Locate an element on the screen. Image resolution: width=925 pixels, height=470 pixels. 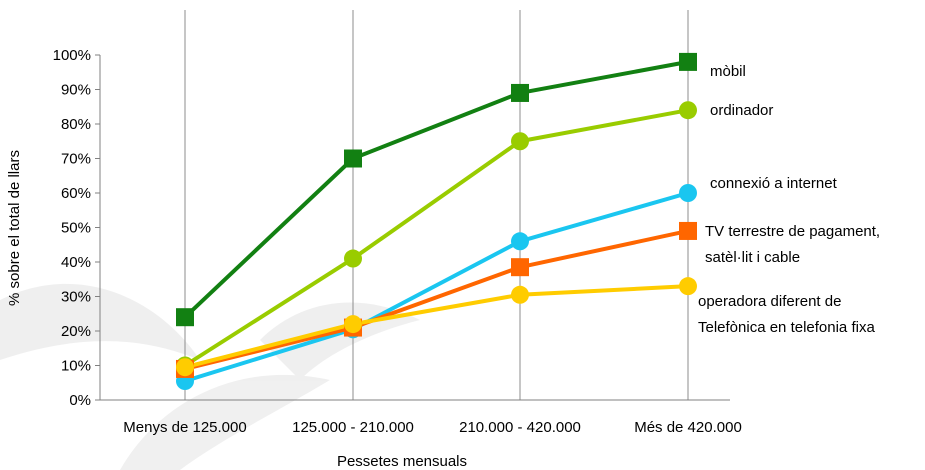
y-tick-label: 80% is located at coordinates (76, 124).